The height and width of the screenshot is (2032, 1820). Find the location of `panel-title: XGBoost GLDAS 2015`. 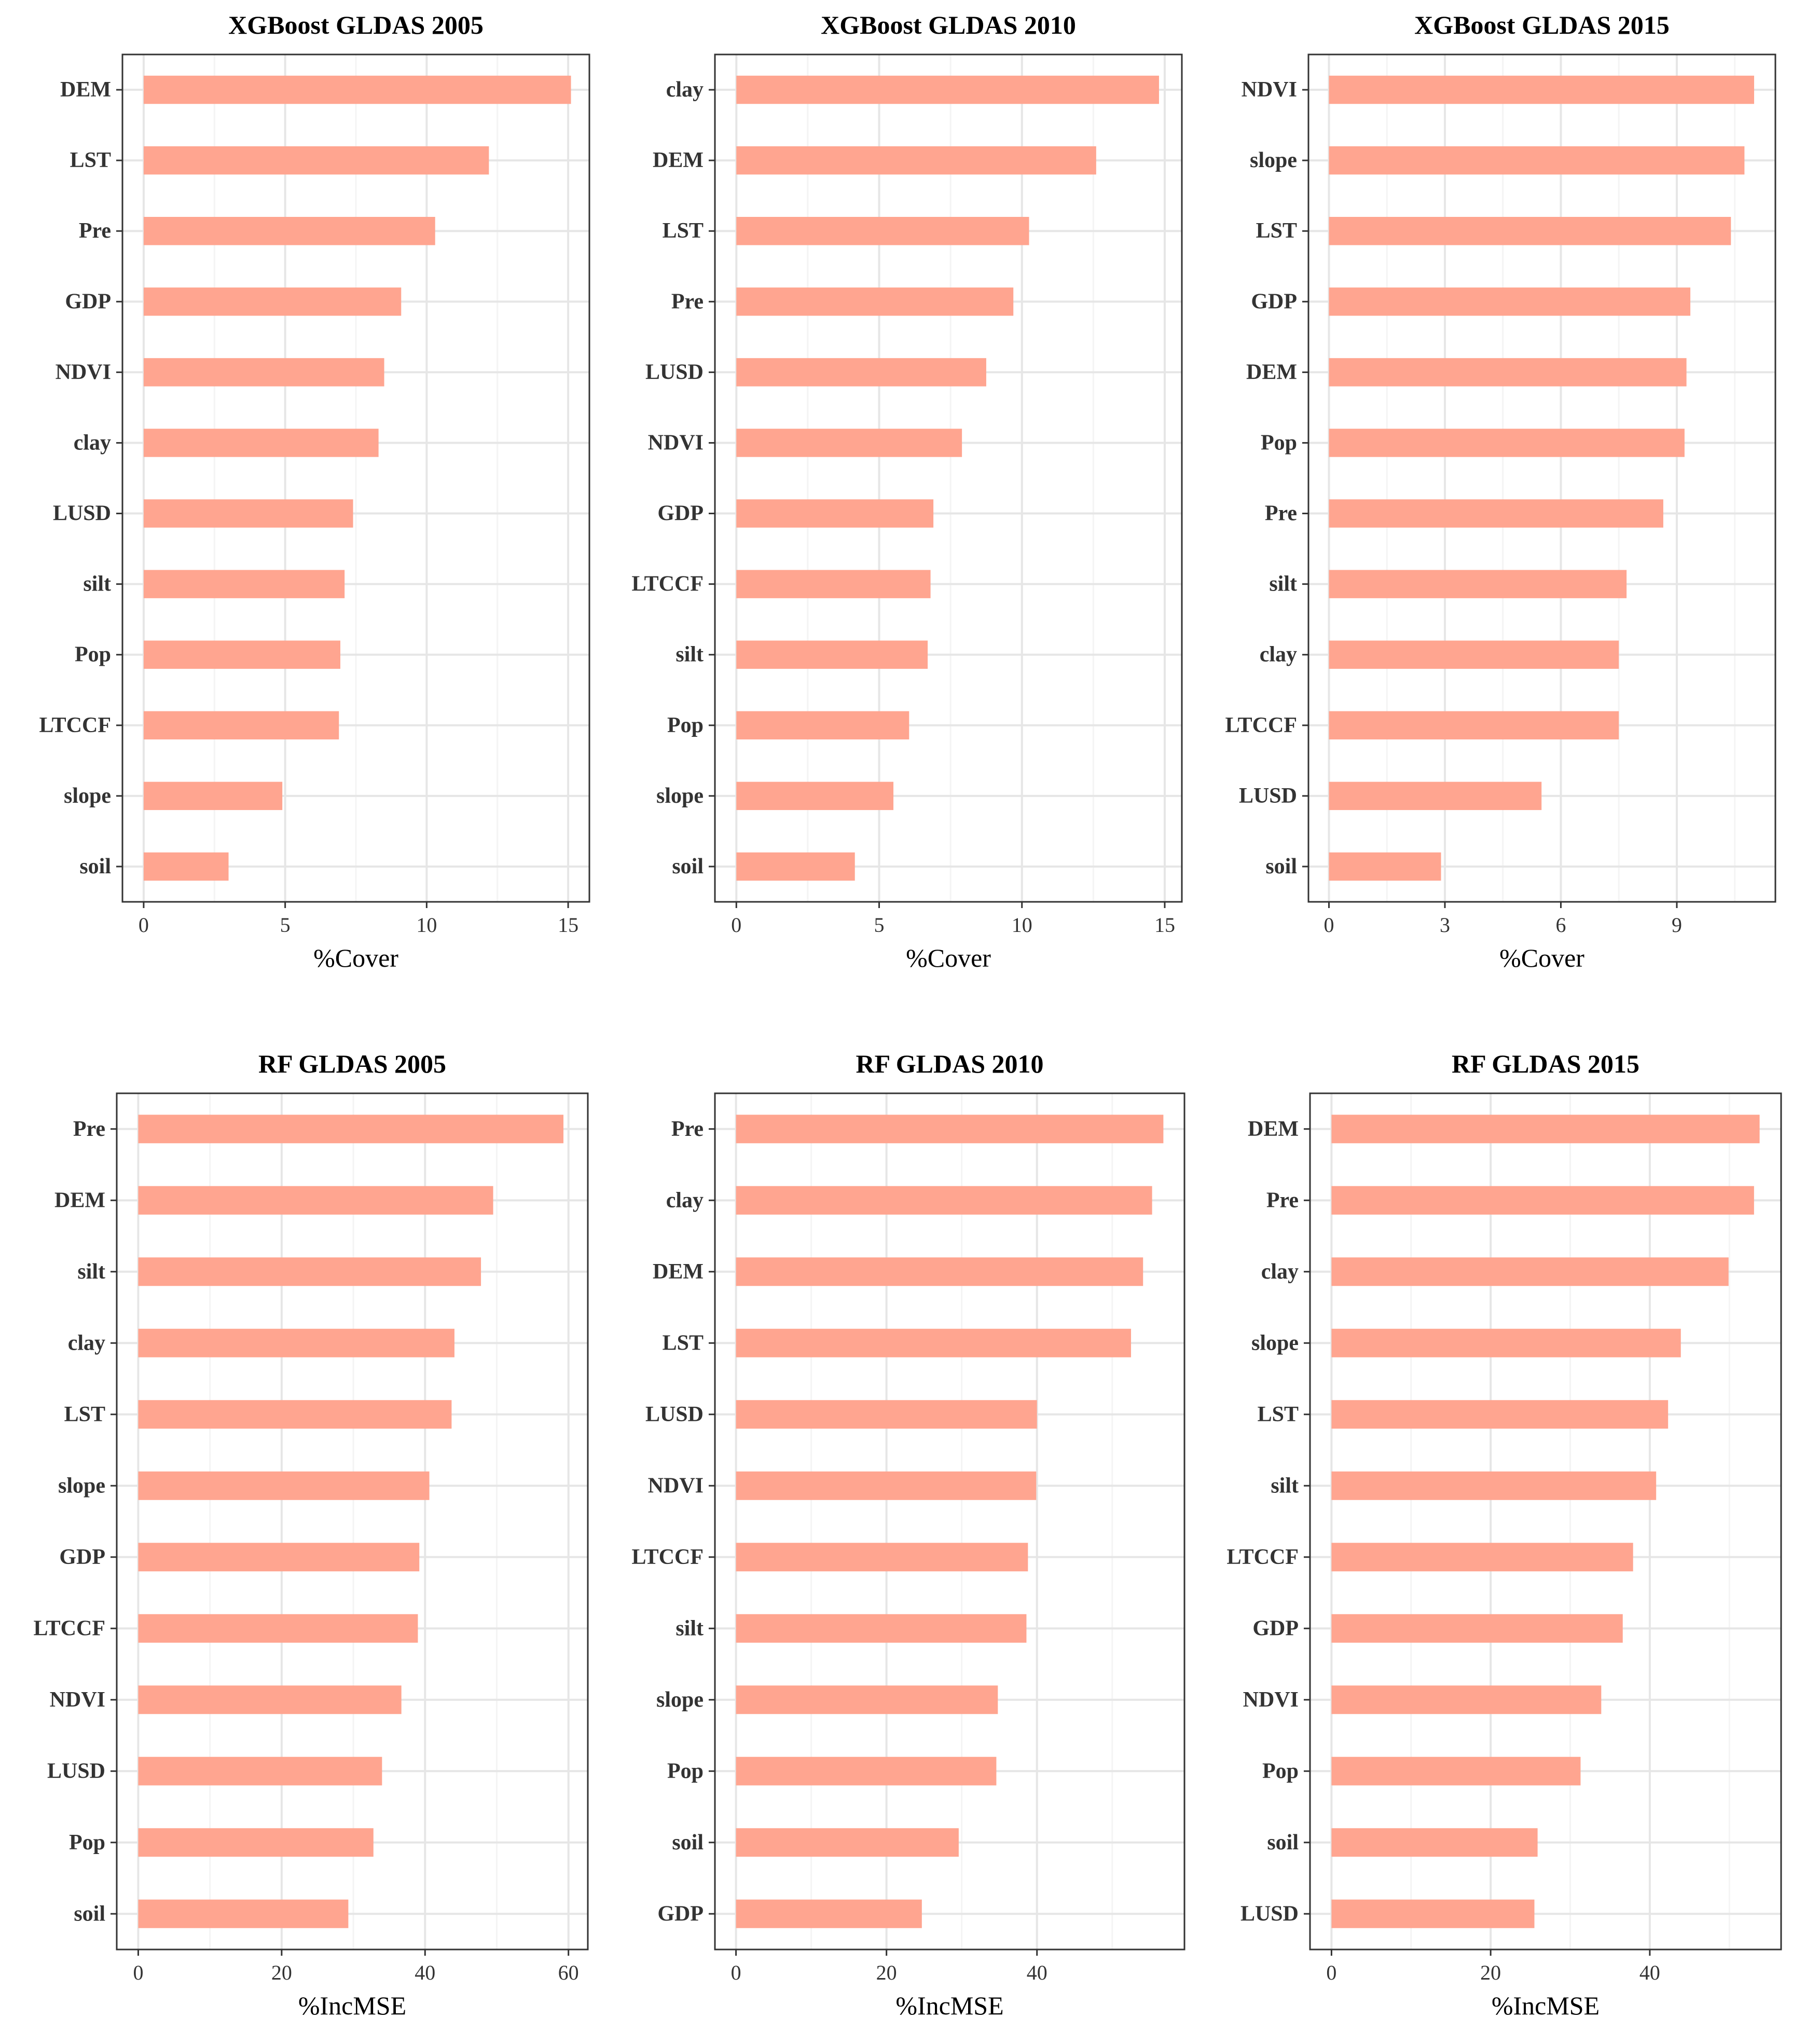

panel-title: XGBoost GLDAS 2015 is located at coordinates (1542, 24).